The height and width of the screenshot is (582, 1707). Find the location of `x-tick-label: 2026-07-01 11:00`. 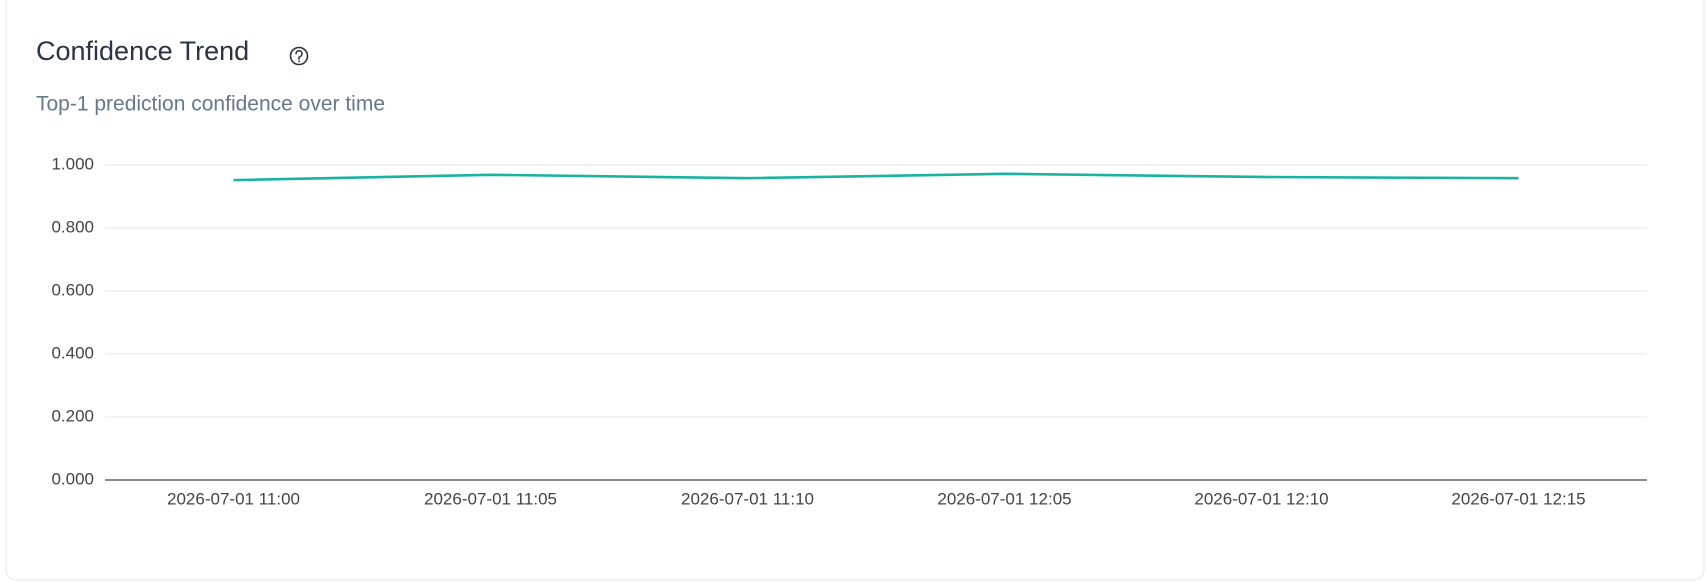

x-tick-label: 2026-07-01 11:00 is located at coordinates (233, 498).